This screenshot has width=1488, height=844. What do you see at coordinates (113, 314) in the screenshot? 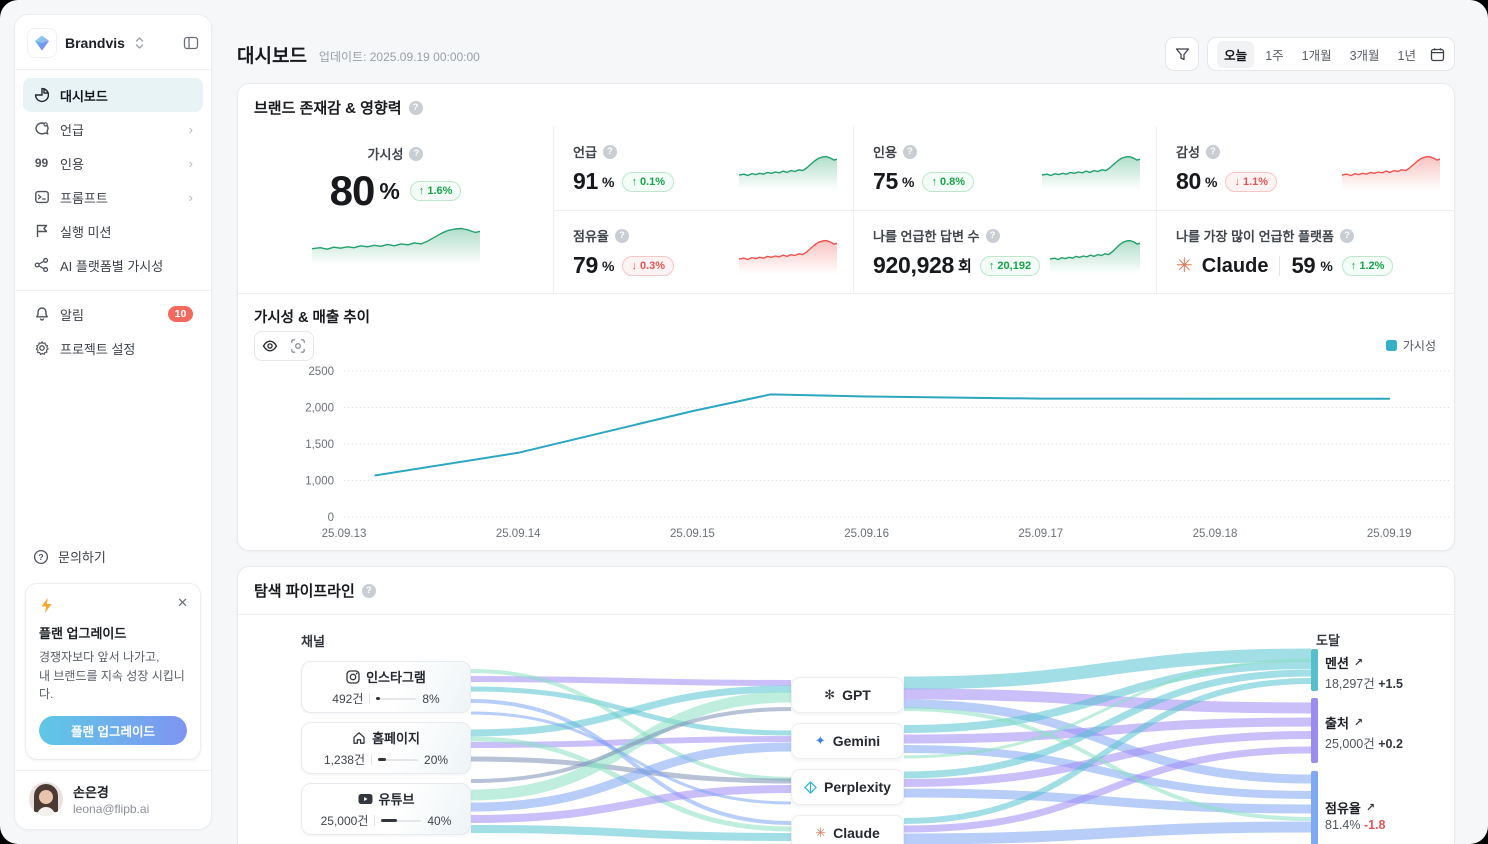
I see `sidebar-item-alerts: 알림 10` at bounding box center [113, 314].